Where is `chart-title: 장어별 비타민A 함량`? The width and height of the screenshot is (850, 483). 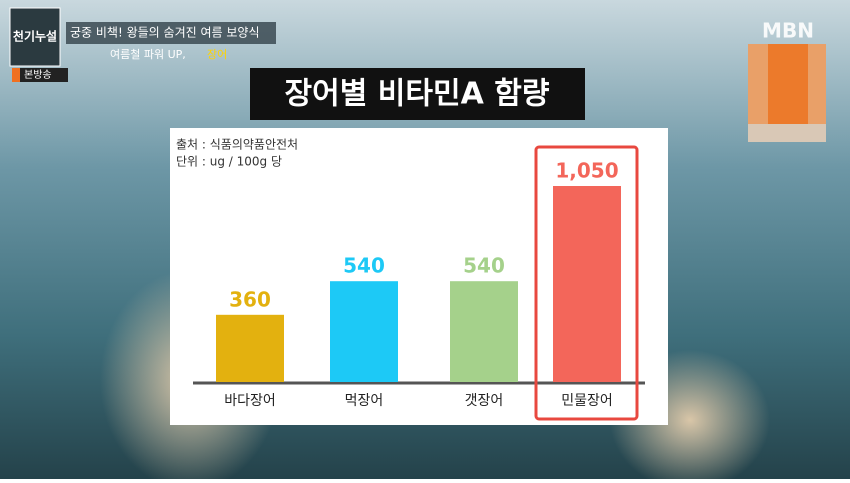 chart-title: 장어별 비타민A 함량 is located at coordinates (417, 94).